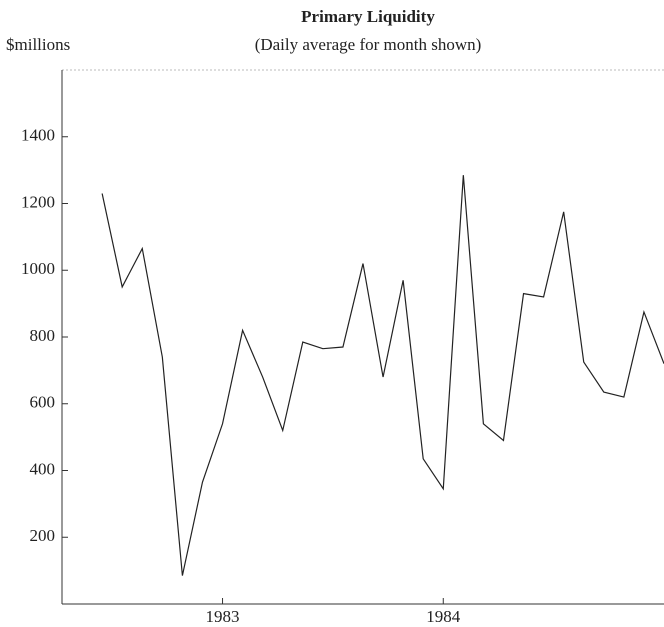  Describe the element at coordinates (43, 402) in the screenshot. I see `y-tick-label: 600` at that location.